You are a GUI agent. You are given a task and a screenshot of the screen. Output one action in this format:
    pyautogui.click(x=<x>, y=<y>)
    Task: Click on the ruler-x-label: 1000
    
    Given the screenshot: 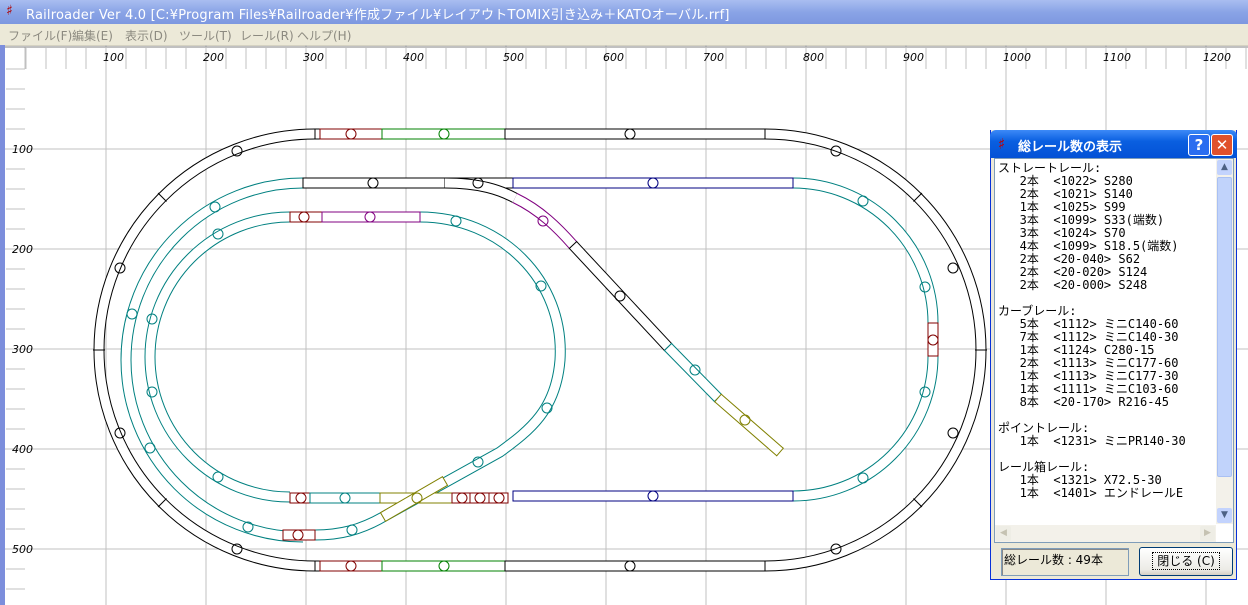 What is the action you would take?
    pyautogui.click(x=1017, y=57)
    